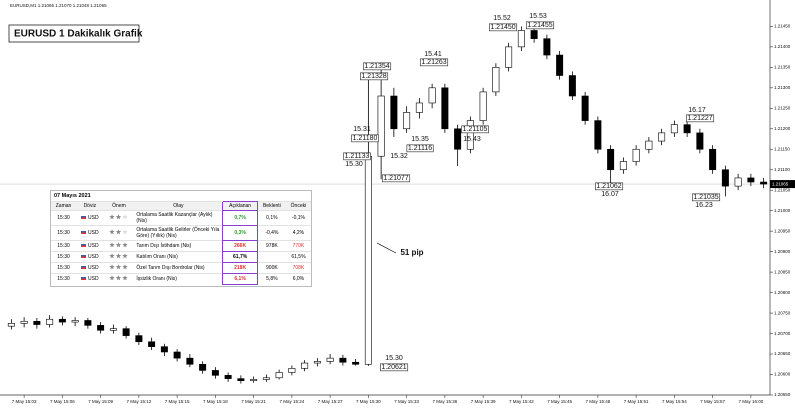 Image resolution: width=795 pixels, height=408 pixels. Describe the element at coordinates (178, 246) in the screenshot. I see `event-cell: Tarım Dışı İstihdam (Nis)` at that location.